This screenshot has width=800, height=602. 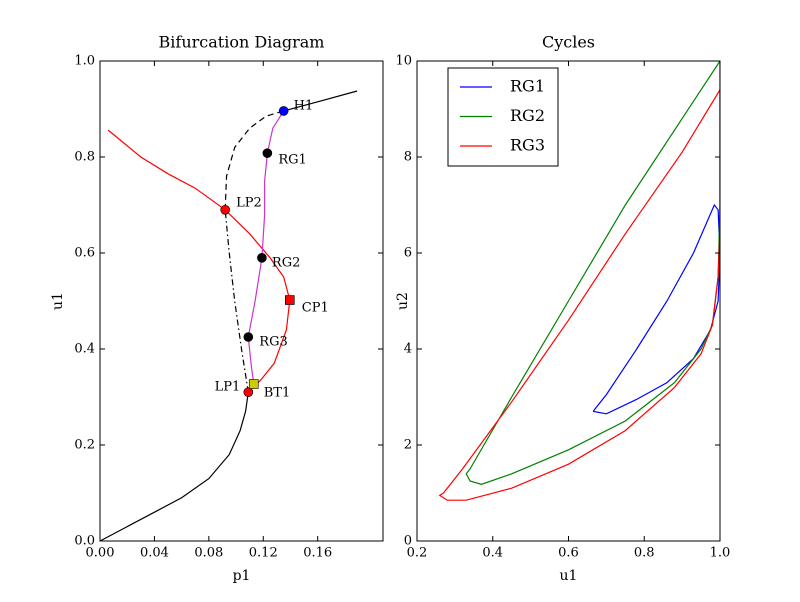 What do you see at coordinates (408, 157) in the screenshot?
I see `y-tick-label: 8` at bounding box center [408, 157].